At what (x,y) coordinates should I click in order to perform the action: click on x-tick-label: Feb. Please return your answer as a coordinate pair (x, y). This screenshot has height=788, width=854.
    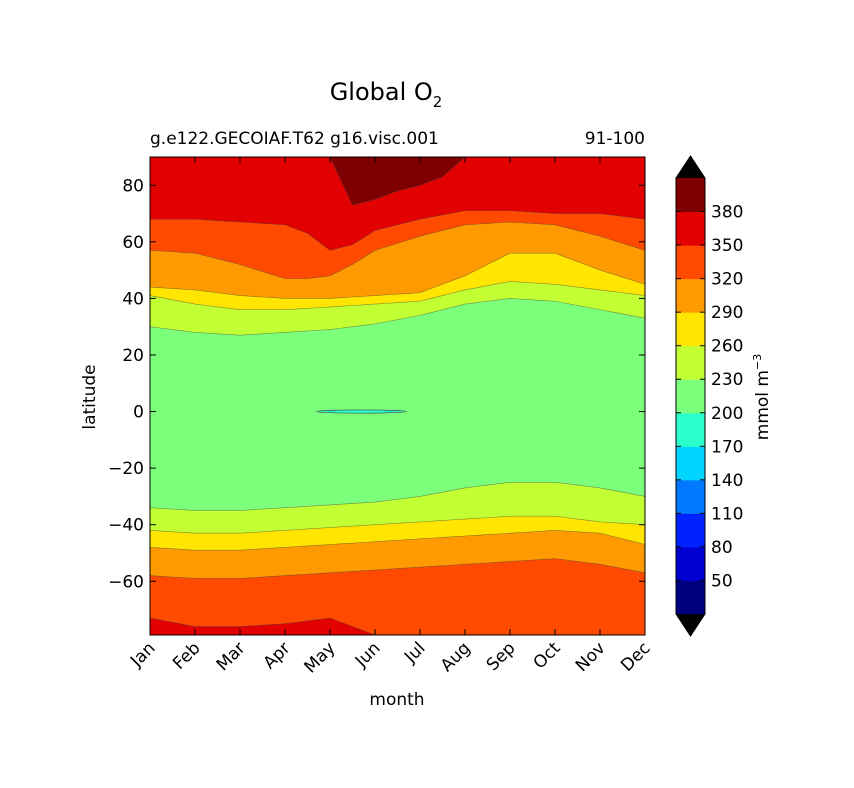
    Looking at the image, I should click on (186, 655).